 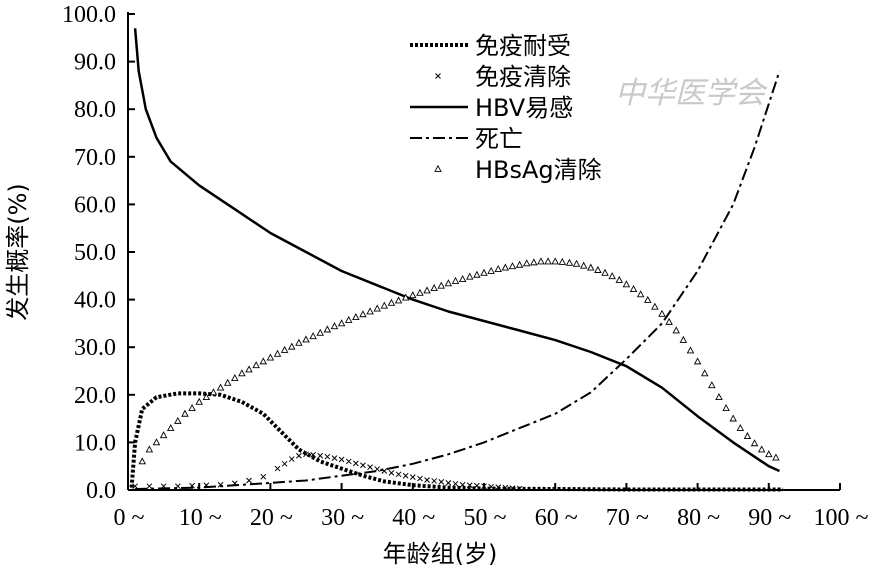 What do you see at coordinates (524, 108) in the screenshot?
I see `legend-label-2: HBV易感` at bounding box center [524, 108].